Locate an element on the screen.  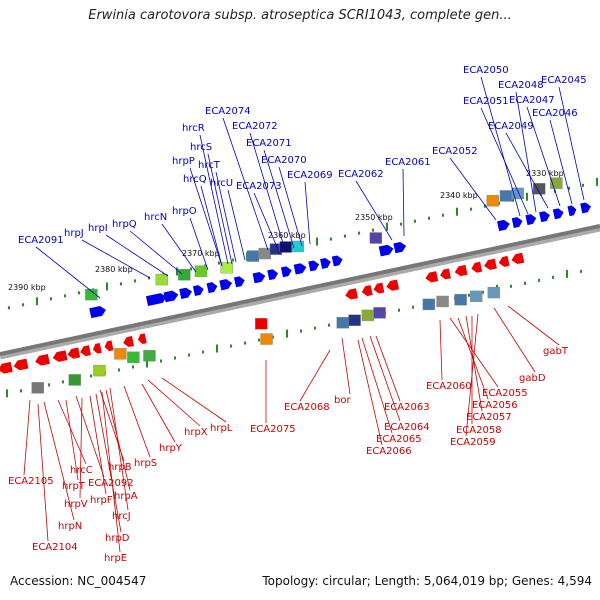
reverse-gene-label: ECA2075 is located at coordinates (273, 429).